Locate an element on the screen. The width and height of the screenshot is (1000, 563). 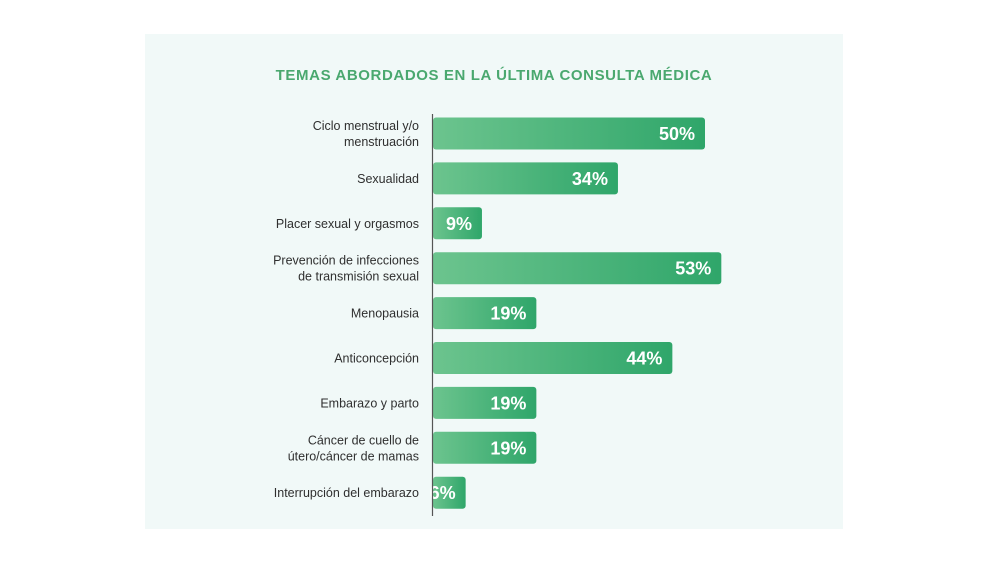
category-label: Embarazo y parto is located at coordinates (369, 403).